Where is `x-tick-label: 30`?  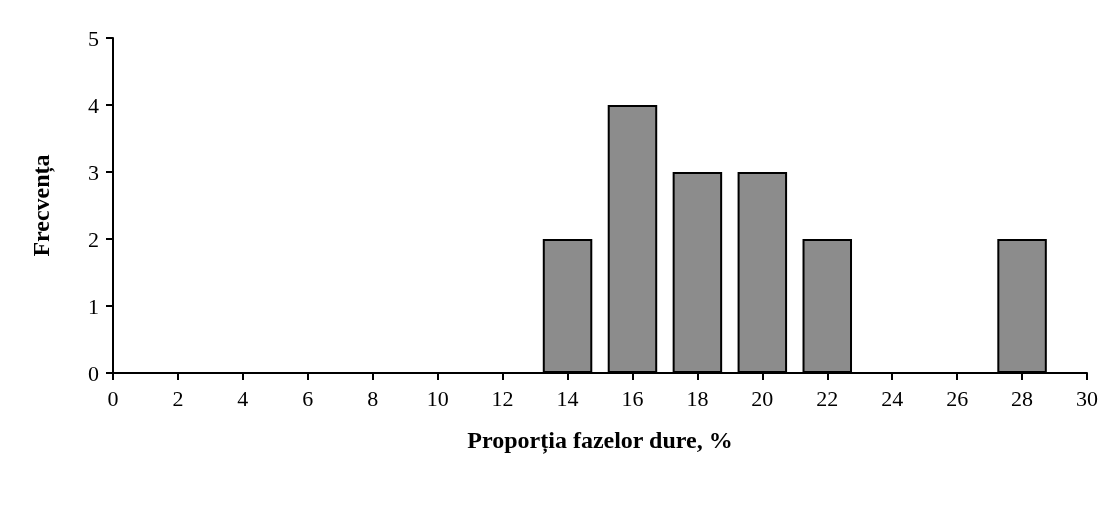
x-tick-label: 30 is located at coordinates (1087, 398).